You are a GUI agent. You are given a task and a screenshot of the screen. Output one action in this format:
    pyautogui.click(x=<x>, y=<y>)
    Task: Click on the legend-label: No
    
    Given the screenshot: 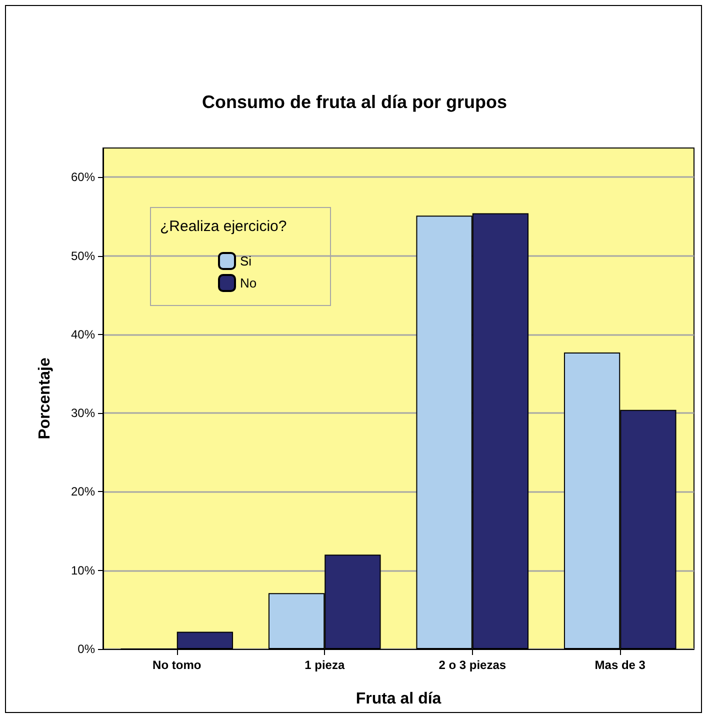 What is the action you would take?
    pyautogui.click(x=248, y=283)
    